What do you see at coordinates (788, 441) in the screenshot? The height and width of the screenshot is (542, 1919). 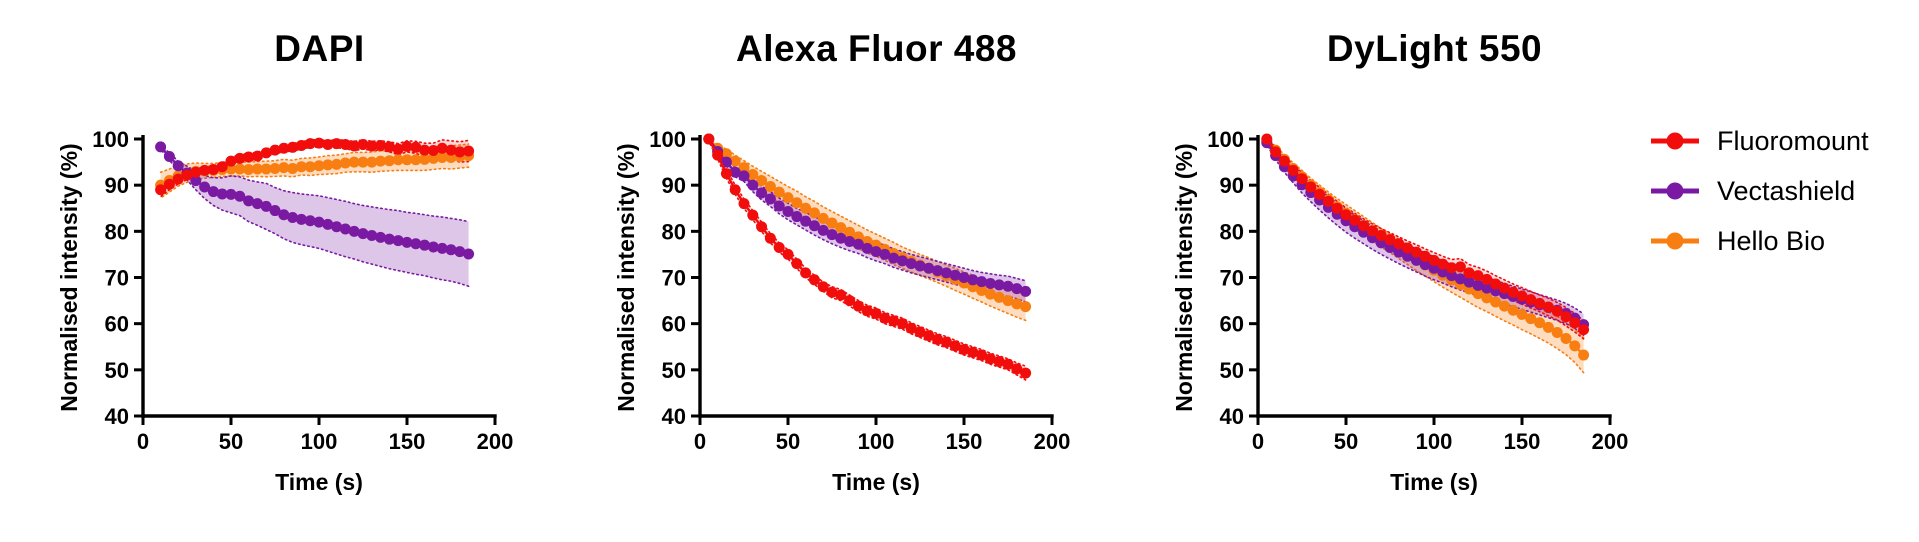 I see `x-tick-label: 50` at bounding box center [788, 441].